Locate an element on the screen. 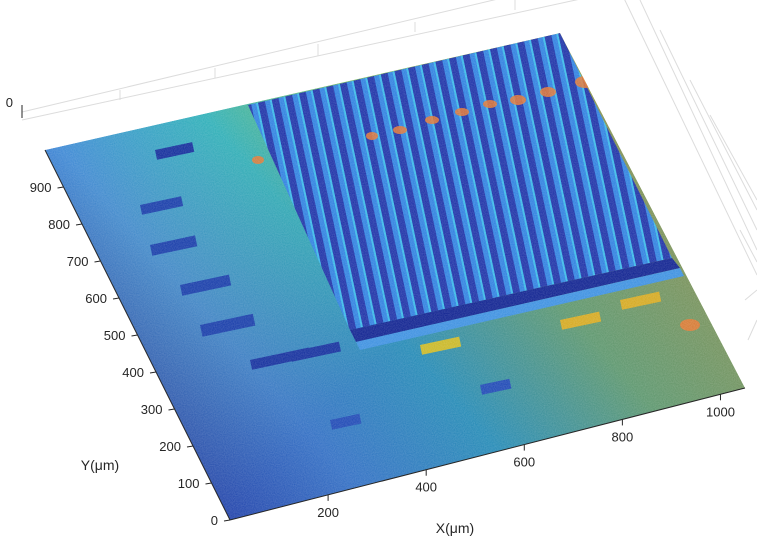 The image size is (757, 548). y-tick-label: 200 is located at coordinates (170, 446).